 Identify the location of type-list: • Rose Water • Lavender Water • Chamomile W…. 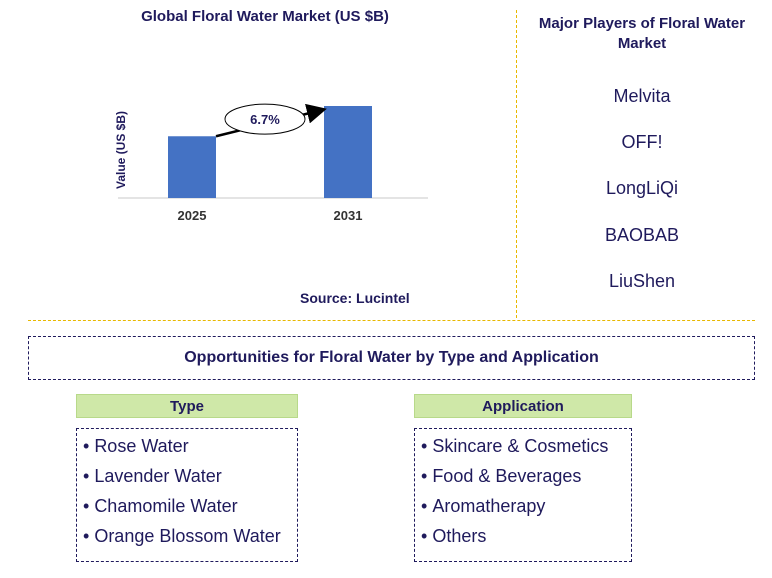
(187, 495).